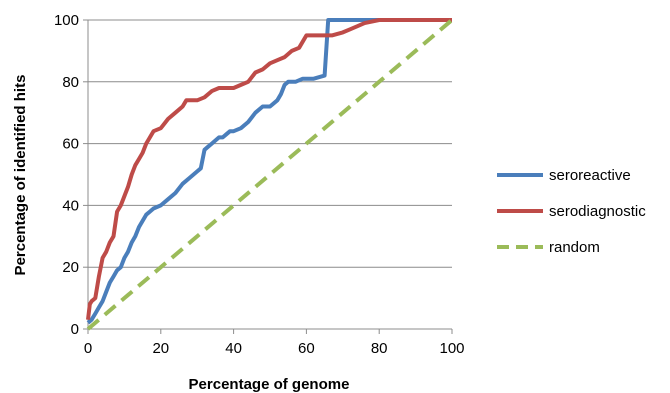 This screenshot has width=670, height=393. I want to click on legend-label-seroreactive: seroreactive, so click(590, 175).